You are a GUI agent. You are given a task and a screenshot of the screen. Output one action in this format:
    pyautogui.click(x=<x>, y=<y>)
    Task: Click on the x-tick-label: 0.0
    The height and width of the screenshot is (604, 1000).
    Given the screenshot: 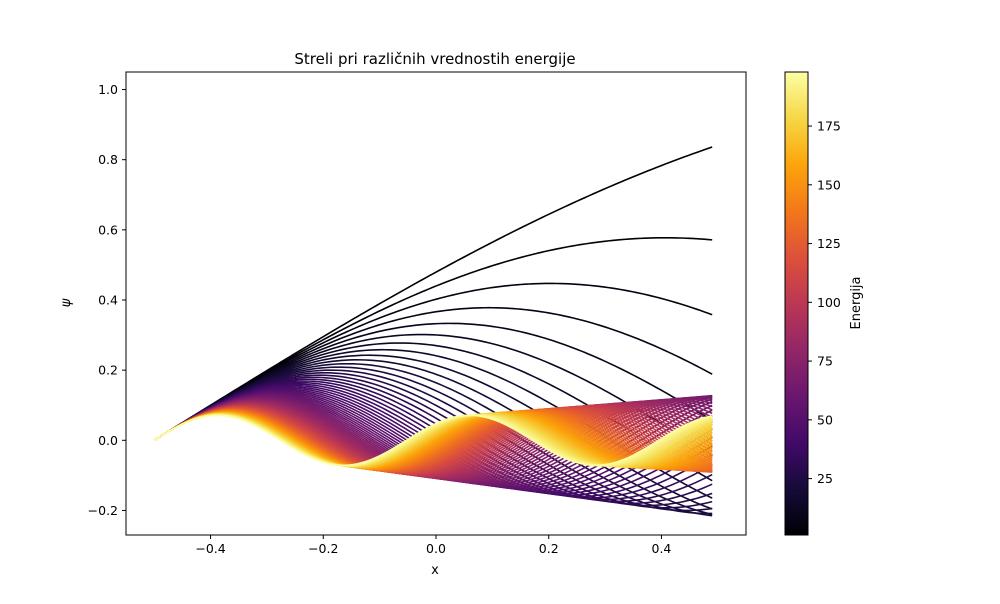 What is the action you would take?
    pyautogui.click(x=436, y=548)
    